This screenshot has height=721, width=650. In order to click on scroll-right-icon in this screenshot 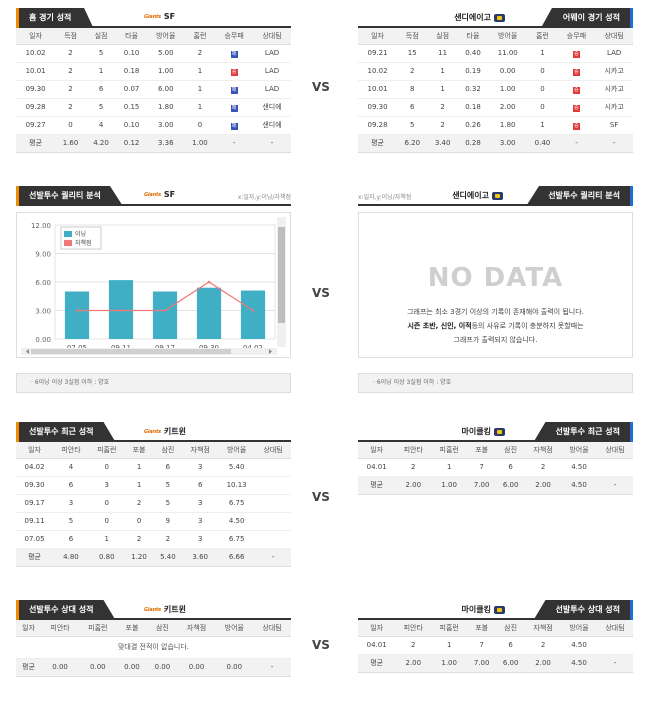, I will do `click(270, 351)`.